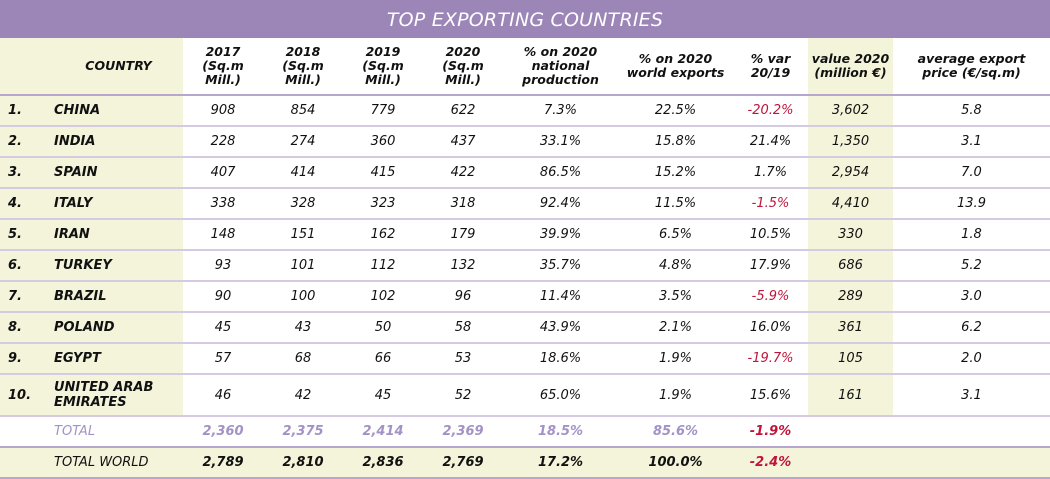  I want to click on header-line: 2020, so click(463, 51).